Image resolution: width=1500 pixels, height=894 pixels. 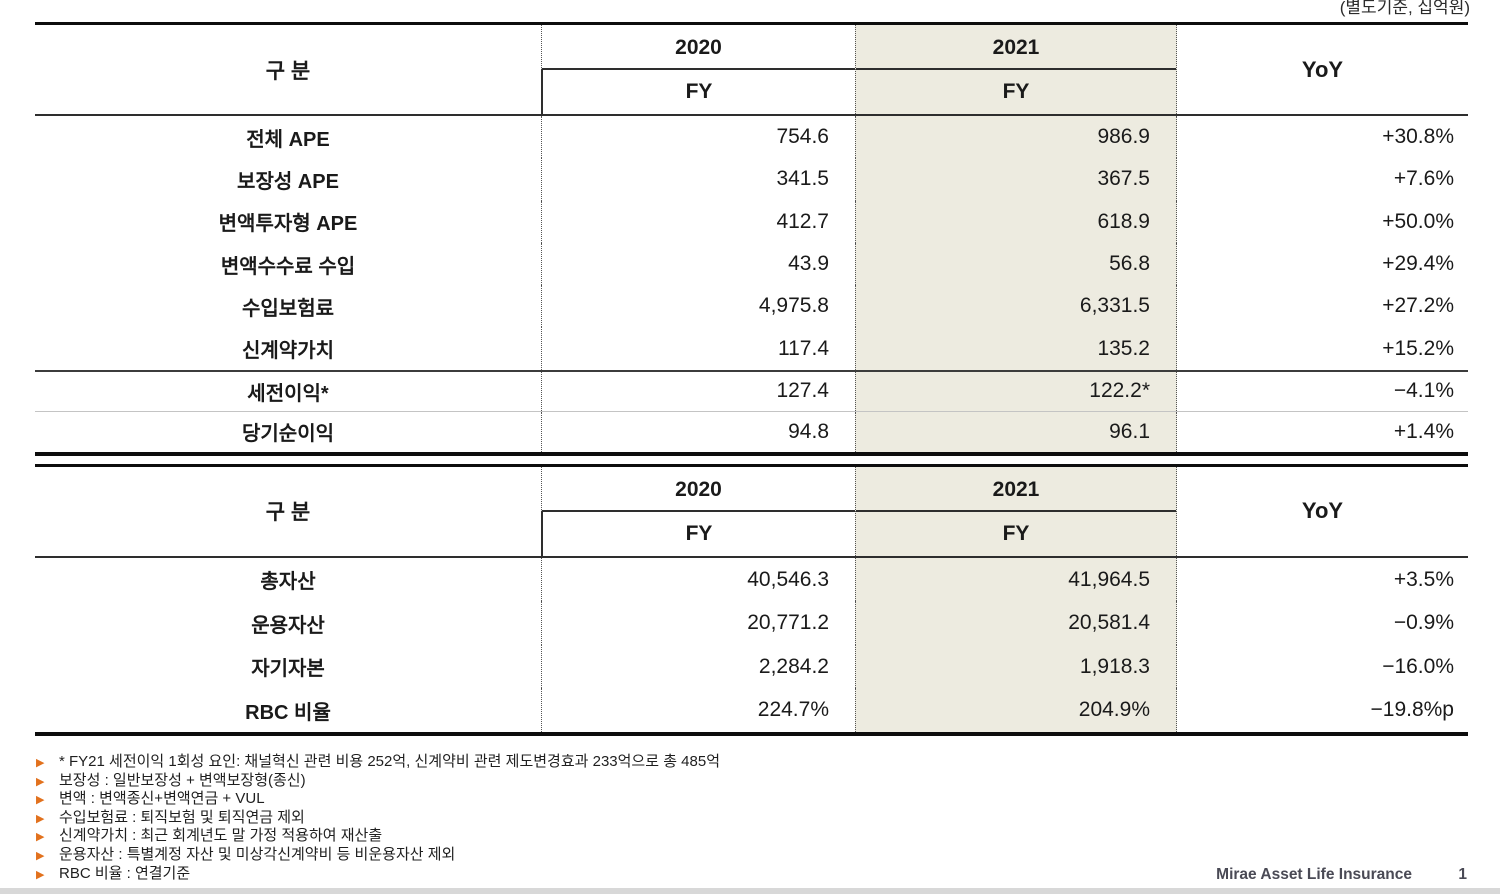 I want to click on value-2021: 20,581.4, so click(x=1016, y=623).